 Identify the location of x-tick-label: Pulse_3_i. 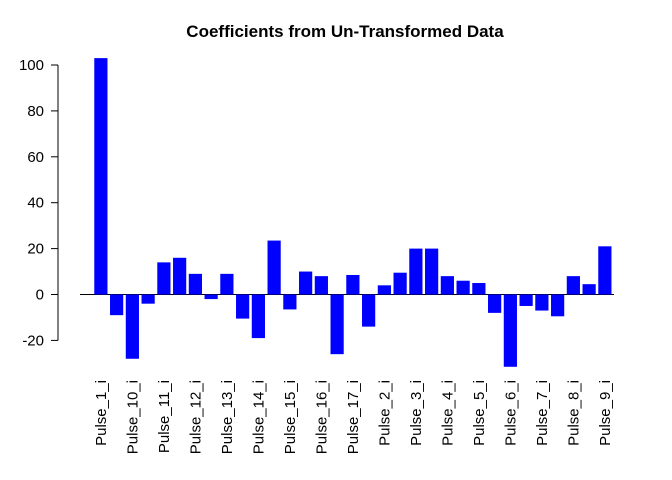
(416, 413).